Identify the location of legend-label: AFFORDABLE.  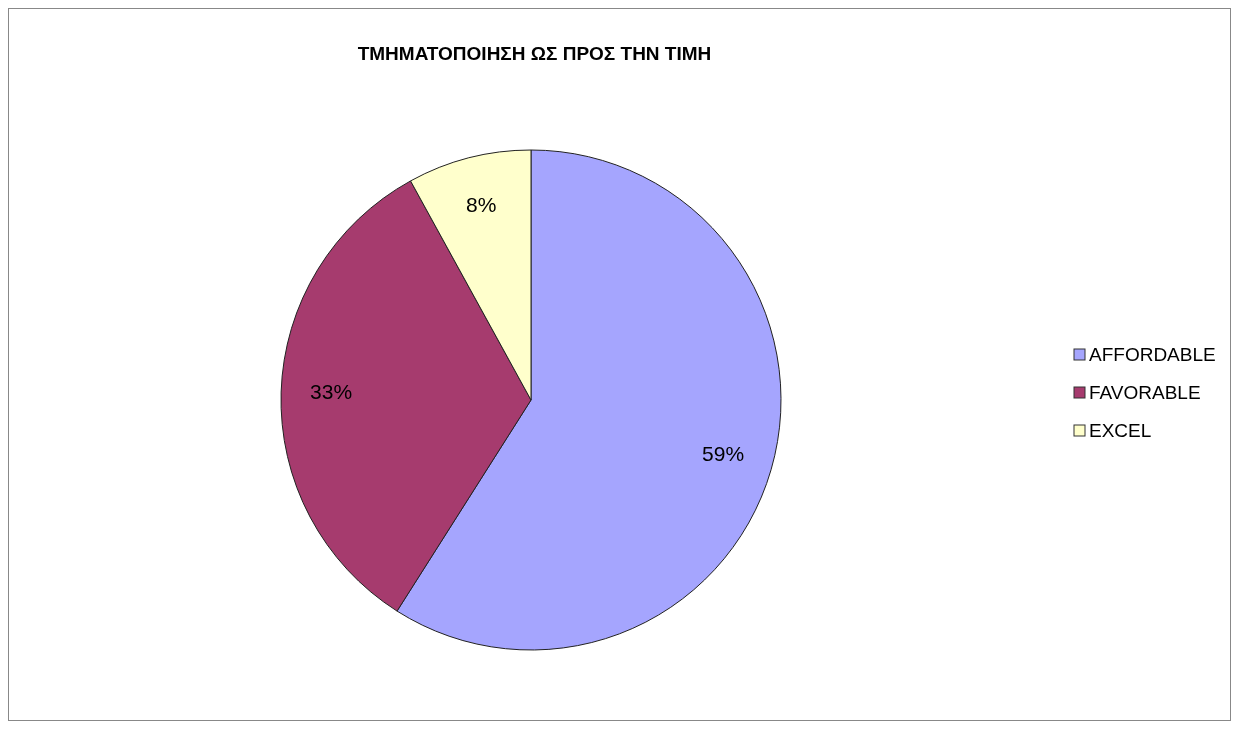
(1152, 355).